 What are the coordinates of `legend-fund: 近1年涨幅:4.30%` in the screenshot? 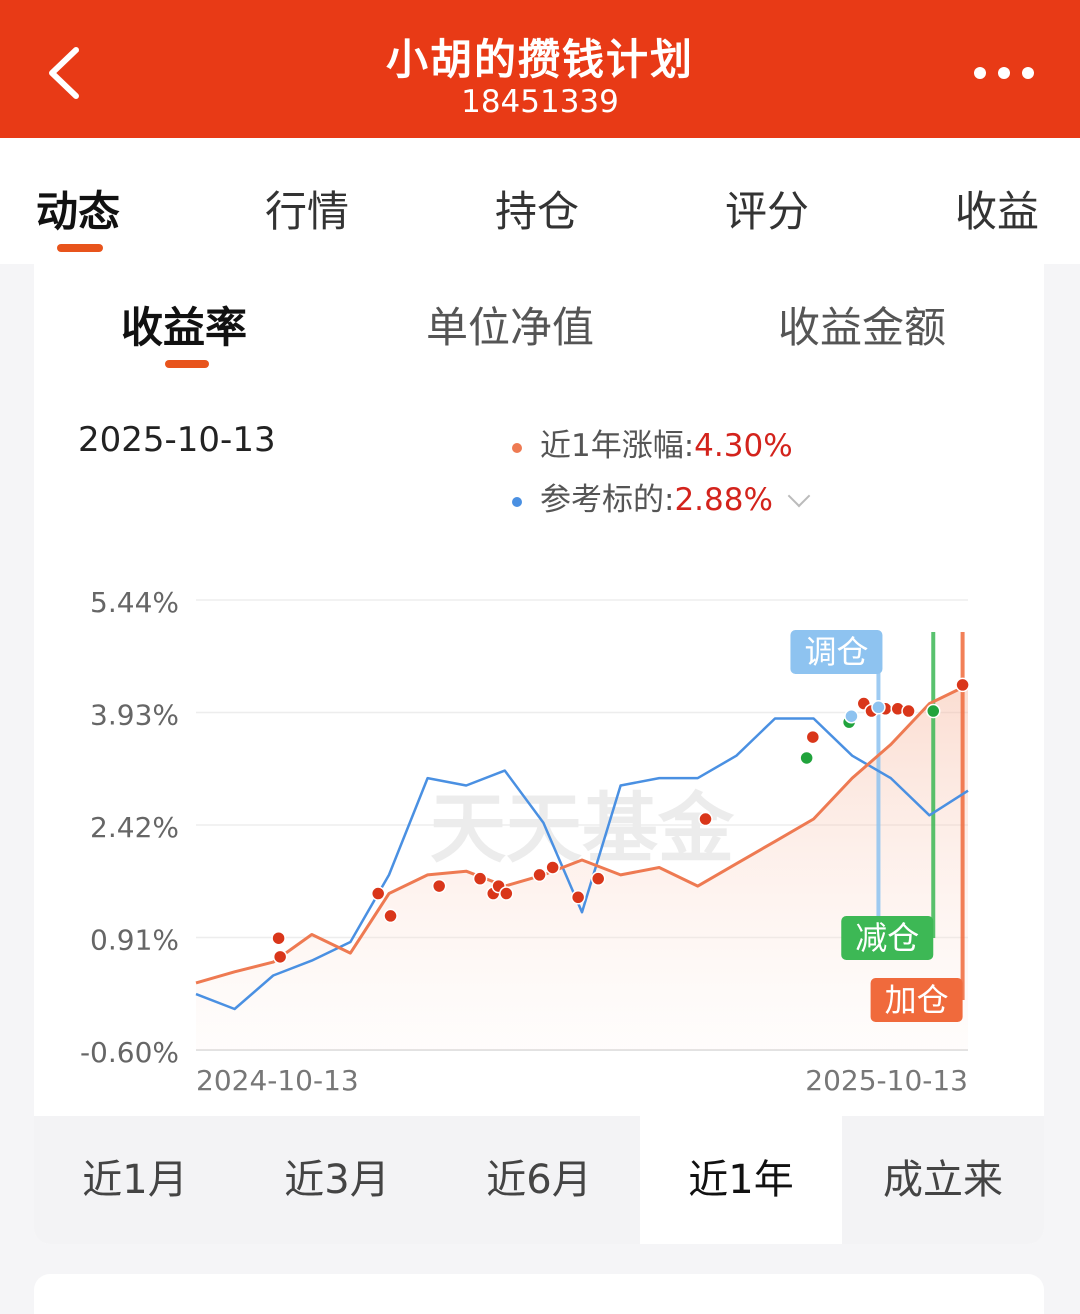 It's located at (652, 442).